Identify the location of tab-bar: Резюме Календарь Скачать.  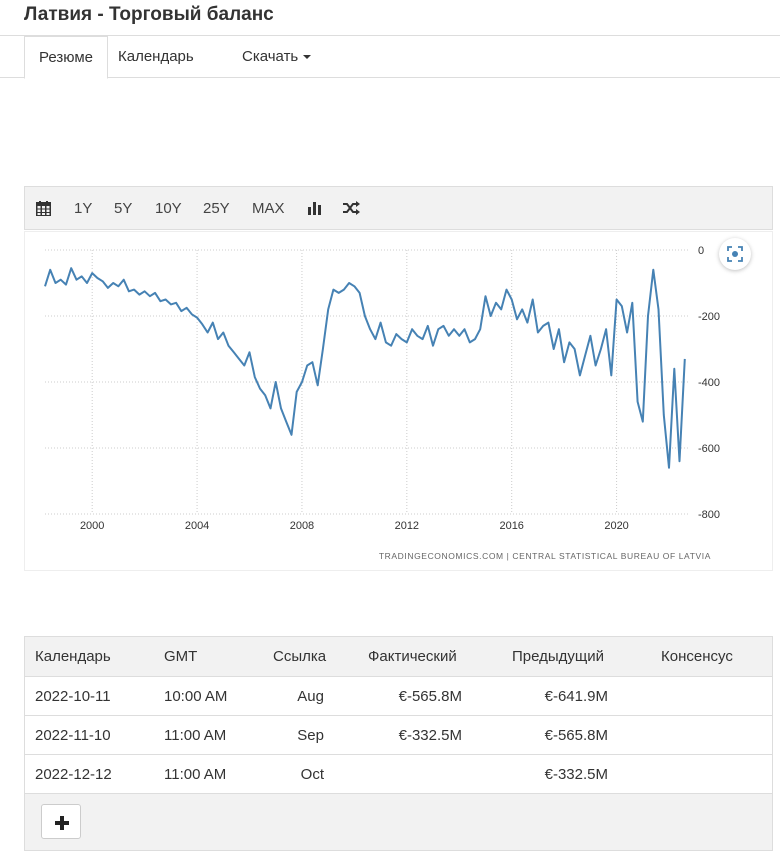
(390, 57).